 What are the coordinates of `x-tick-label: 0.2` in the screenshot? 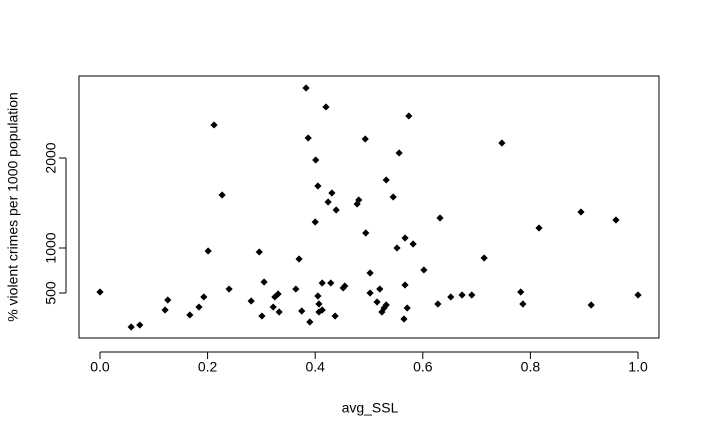 It's located at (208, 367).